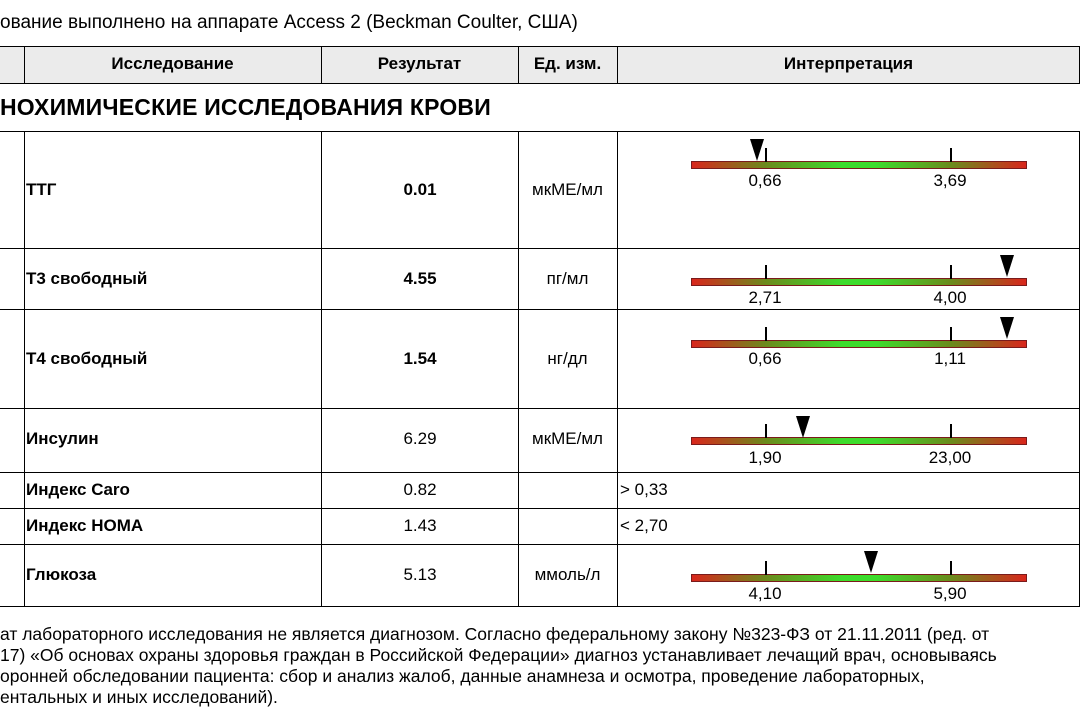 The image size is (1080, 727). What do you see at coordinates (765, 297) in the screenshot?
I see `low-limit-label: 2,71` at bounding box center [765, 297].